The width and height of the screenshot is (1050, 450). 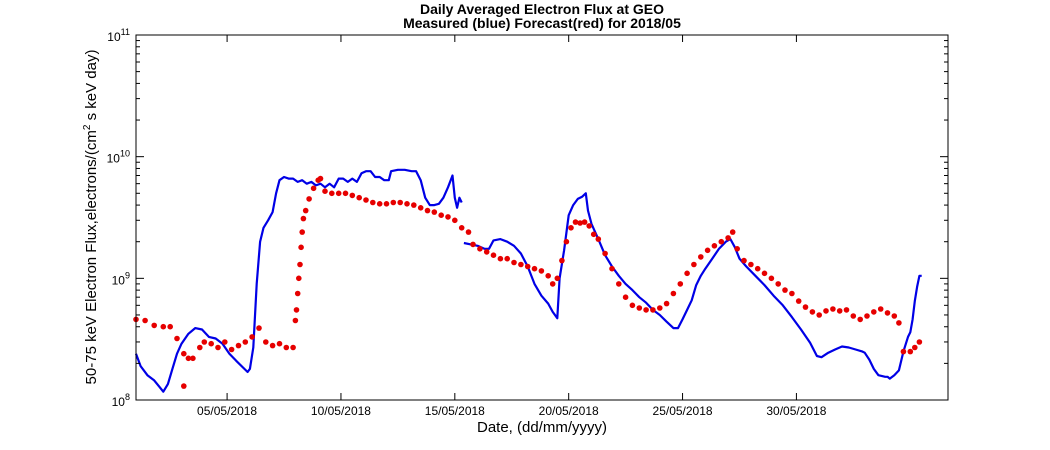 I want to click on y-tick-label-exponent: 11, so click(x=125, y=32).